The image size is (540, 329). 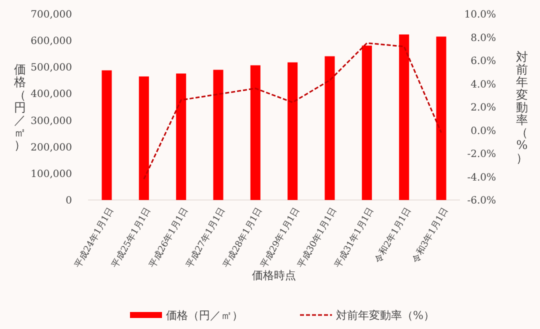 I want to click on y2-tick-label: 0.0%, so click(x=483, y=131).